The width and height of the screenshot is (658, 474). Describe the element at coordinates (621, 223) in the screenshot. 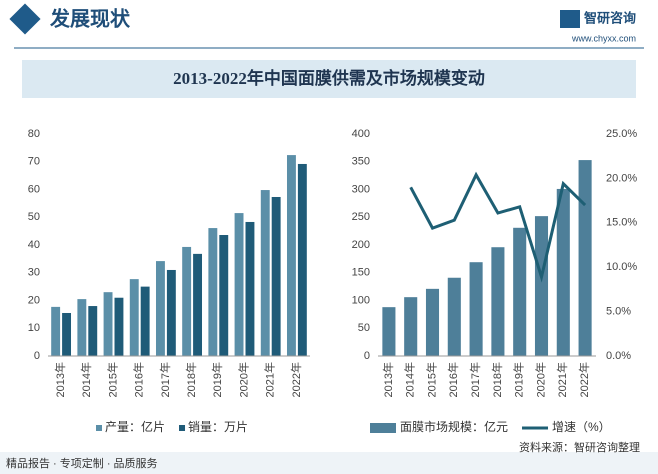

I see `y2-tick-label: 15.0%` at that location.